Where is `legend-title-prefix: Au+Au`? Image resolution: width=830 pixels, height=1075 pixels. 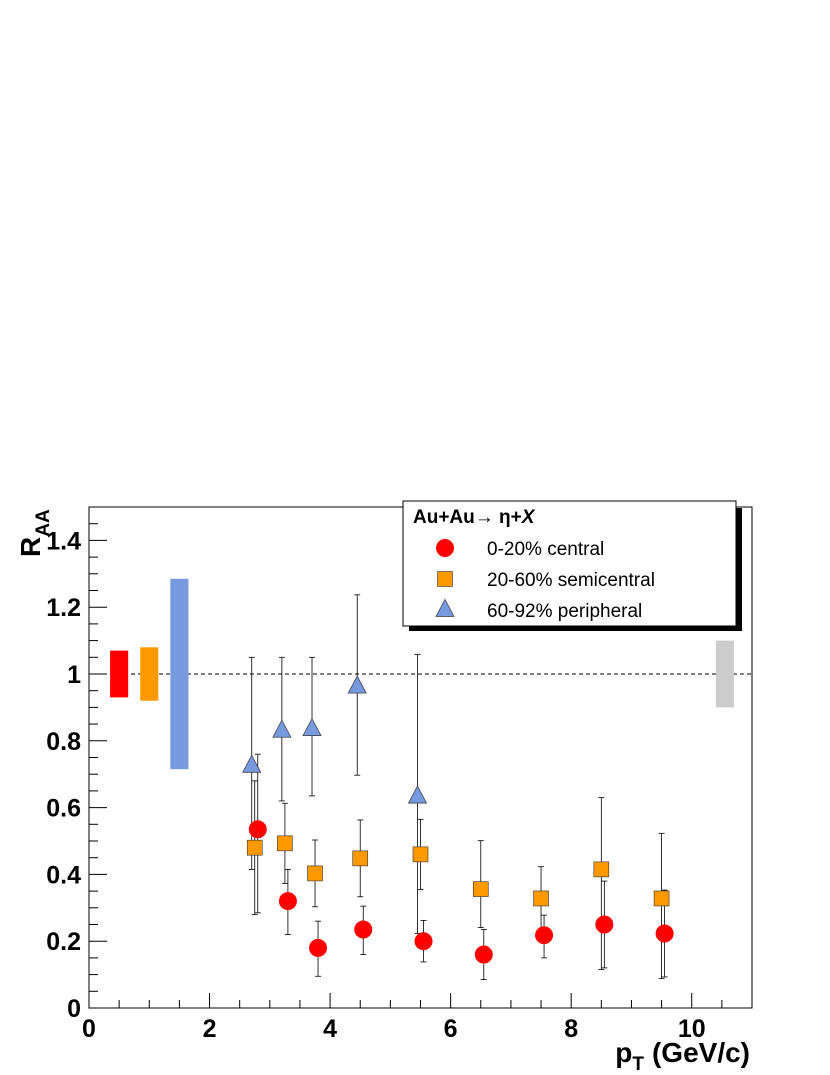 legend-title-prefix: Au+Au is located at coordinates (444, 517).